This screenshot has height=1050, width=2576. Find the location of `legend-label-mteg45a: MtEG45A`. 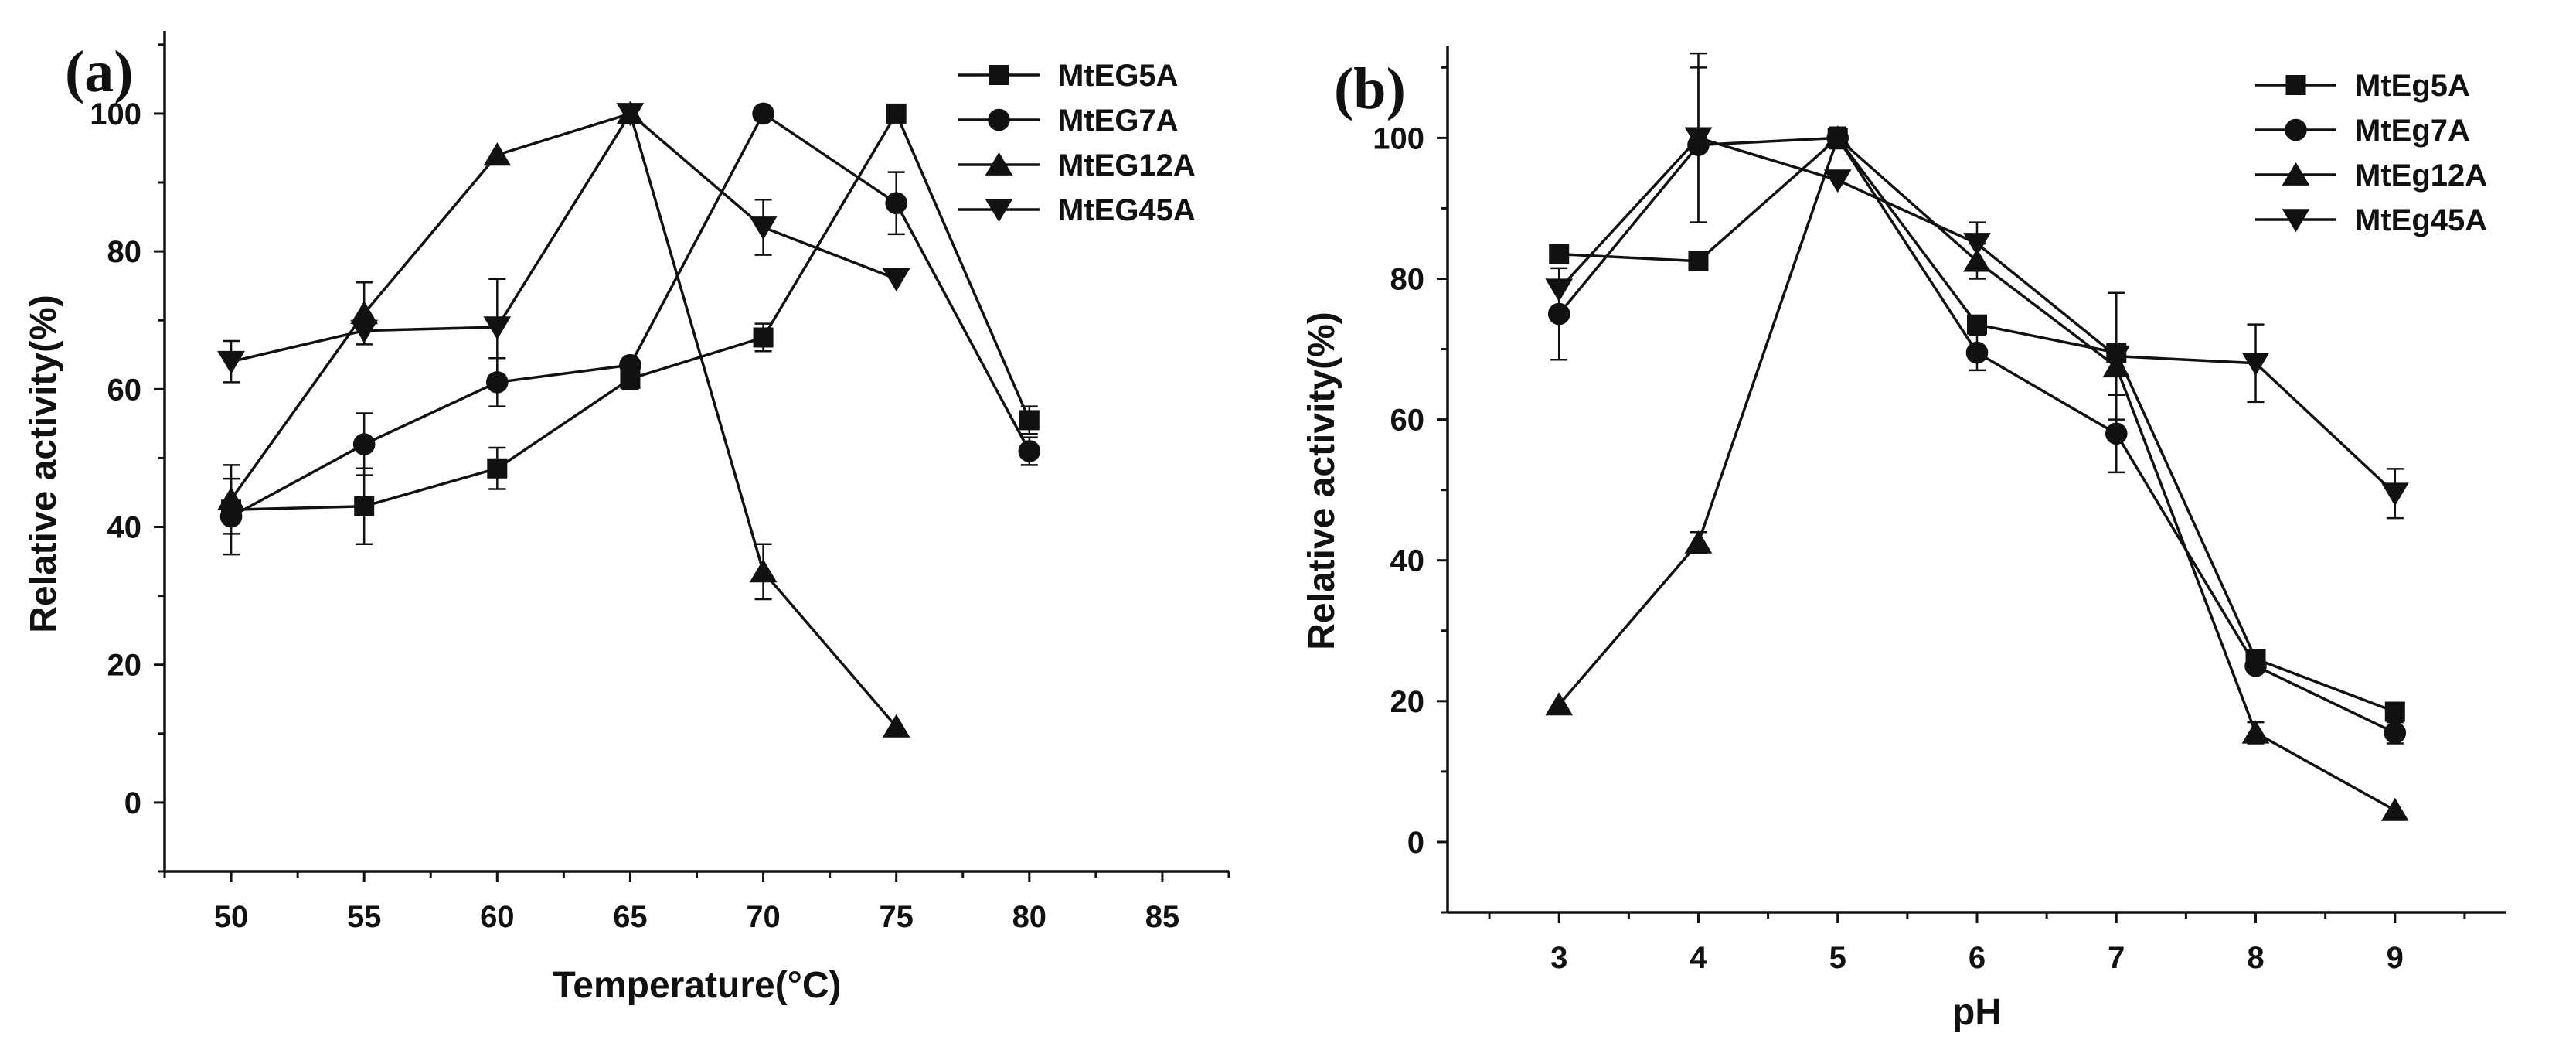

legend-label-mteg45a: MtEG45A is located at coordinates (1127, 210).